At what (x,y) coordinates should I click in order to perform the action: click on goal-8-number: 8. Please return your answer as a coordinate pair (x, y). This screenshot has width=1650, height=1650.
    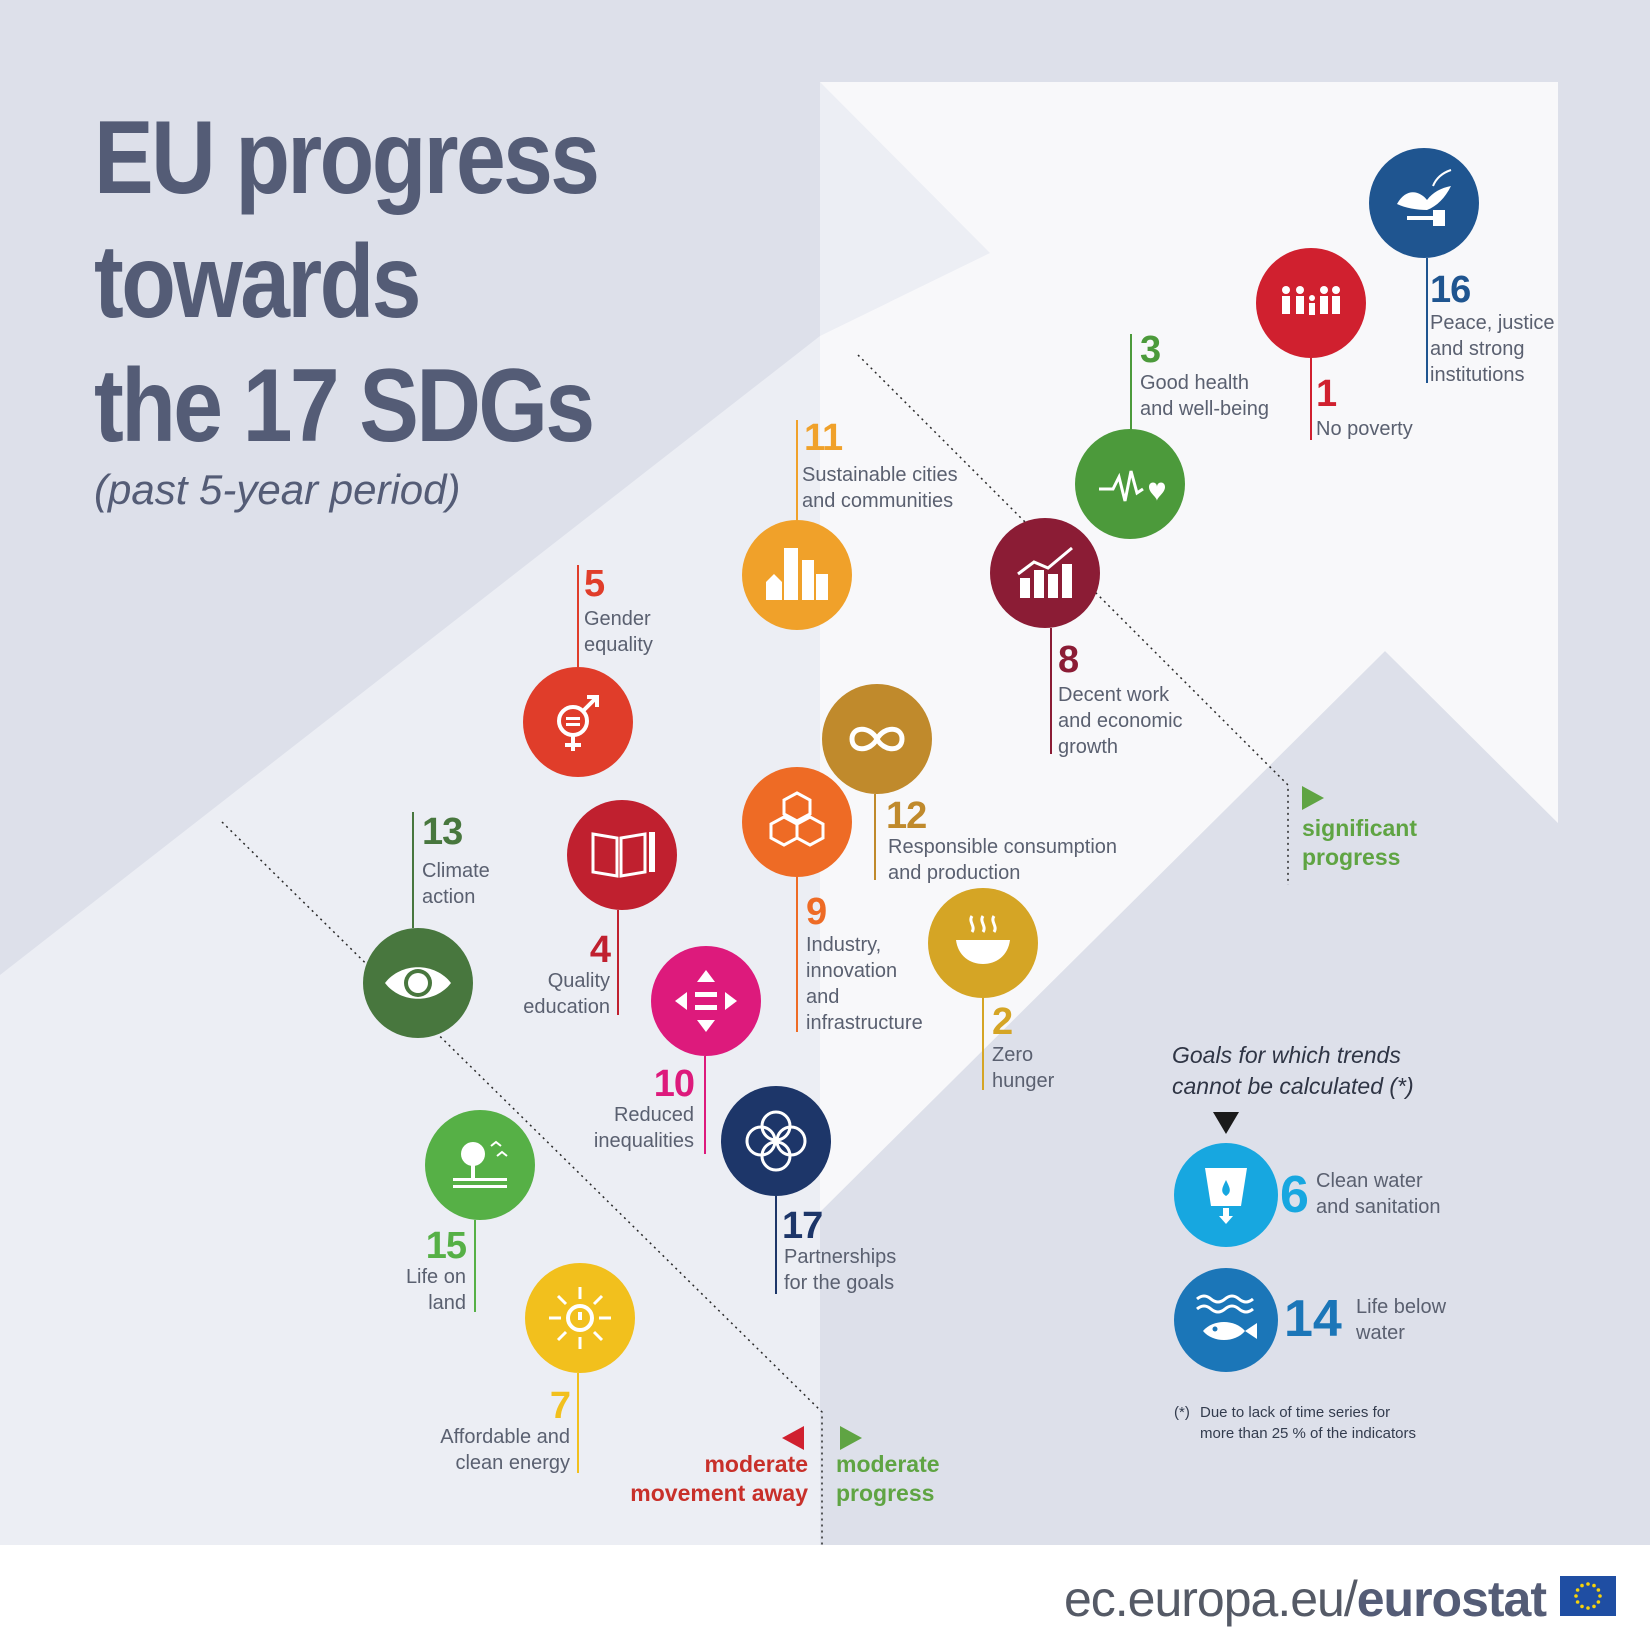
    Looking at the image, I should click on (1068, 660).